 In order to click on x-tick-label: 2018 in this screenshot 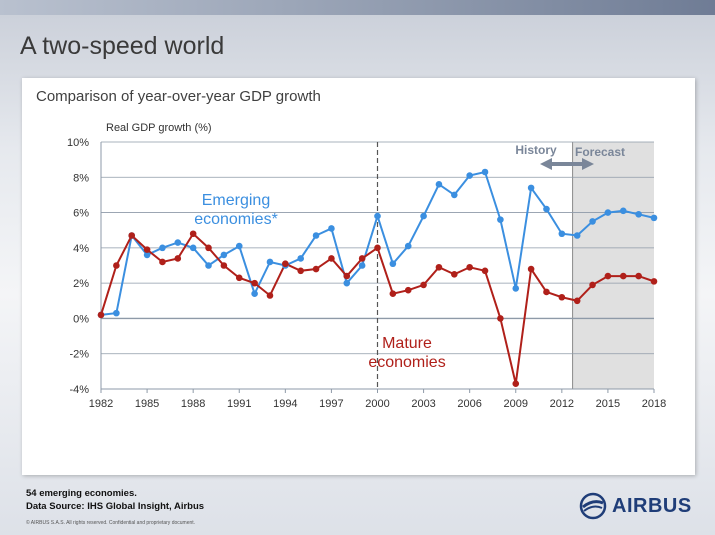, I will do `click(654, 404)`.